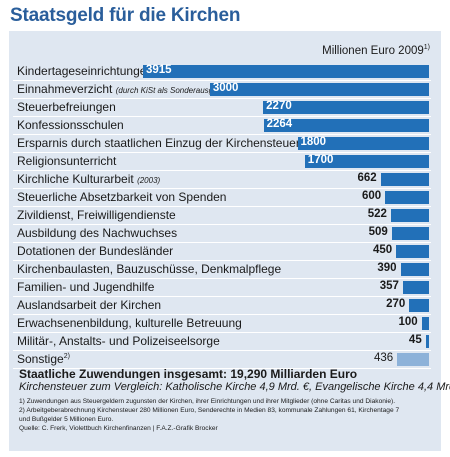  I want to click on bar-label-note: (durch KiSt als Sonderausg.), so click(167, 90).